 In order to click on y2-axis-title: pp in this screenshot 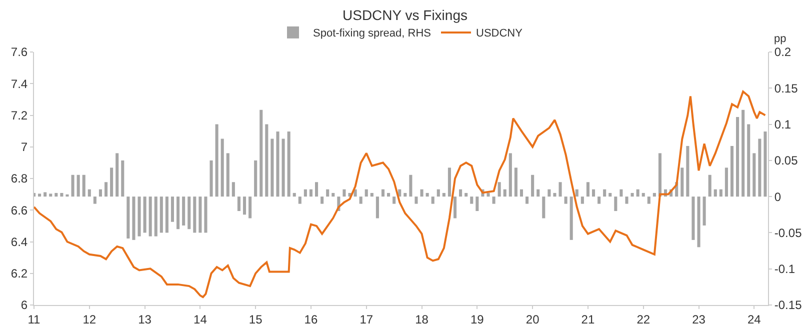, I will do `click(780, 39)`.